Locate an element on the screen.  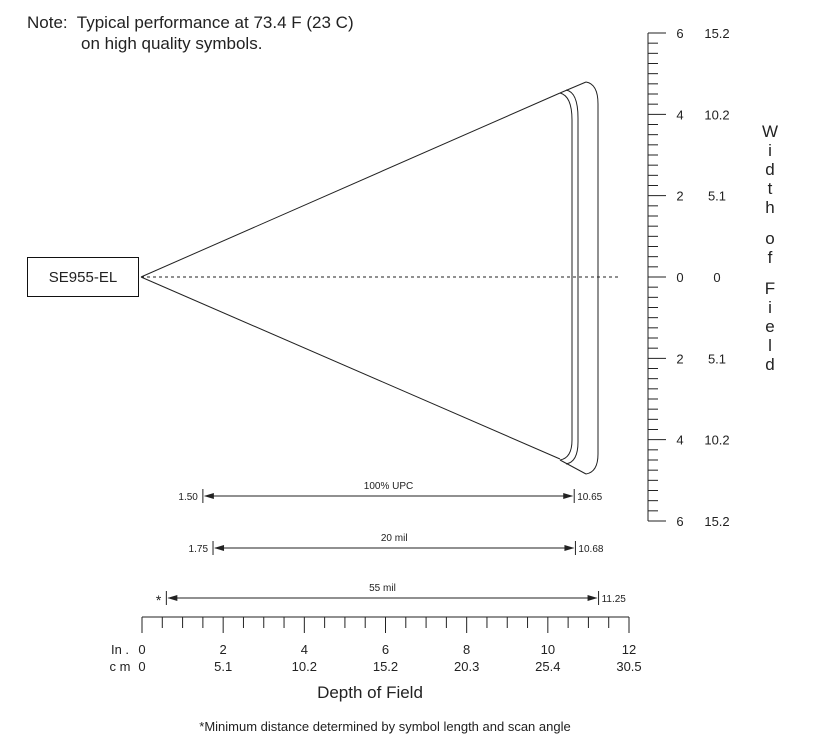
range-min-label: 1.50 is located at coordinates (188, 497).